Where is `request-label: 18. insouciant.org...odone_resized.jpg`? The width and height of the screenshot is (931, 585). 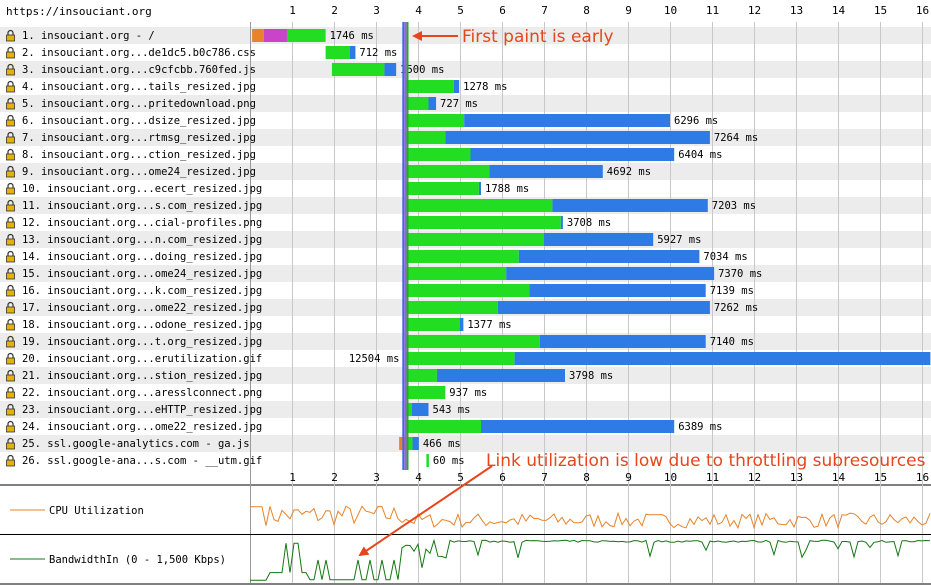
request-label: 18. insouciant.org...odone_resized.jpg is located at coordinates (142, 325).